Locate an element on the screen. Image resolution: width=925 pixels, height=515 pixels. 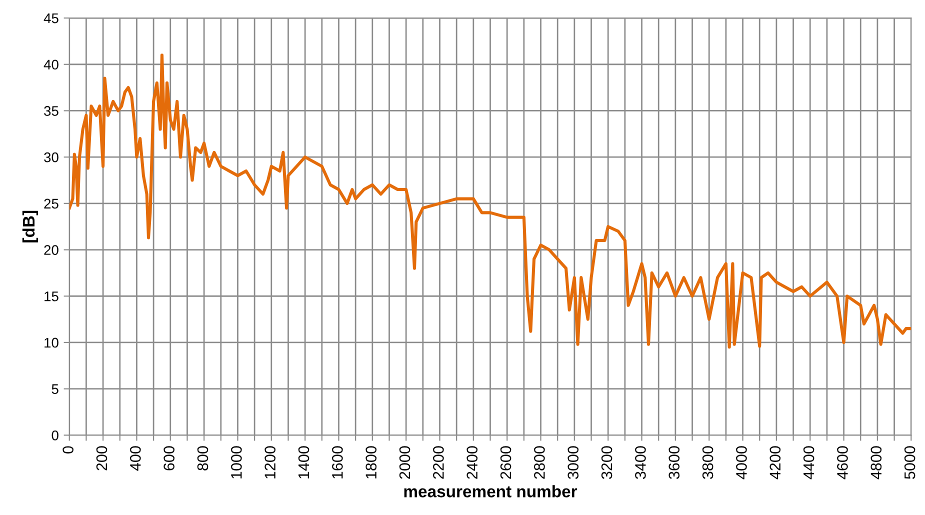
x-tick-label: 2600 is located at coordinates (506, 462).